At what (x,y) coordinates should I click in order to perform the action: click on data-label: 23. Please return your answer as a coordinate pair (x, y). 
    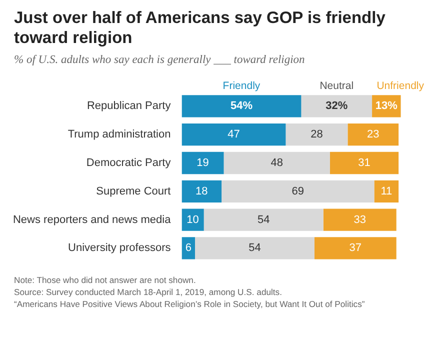
    Looking at the image, I should click on (373, 134).